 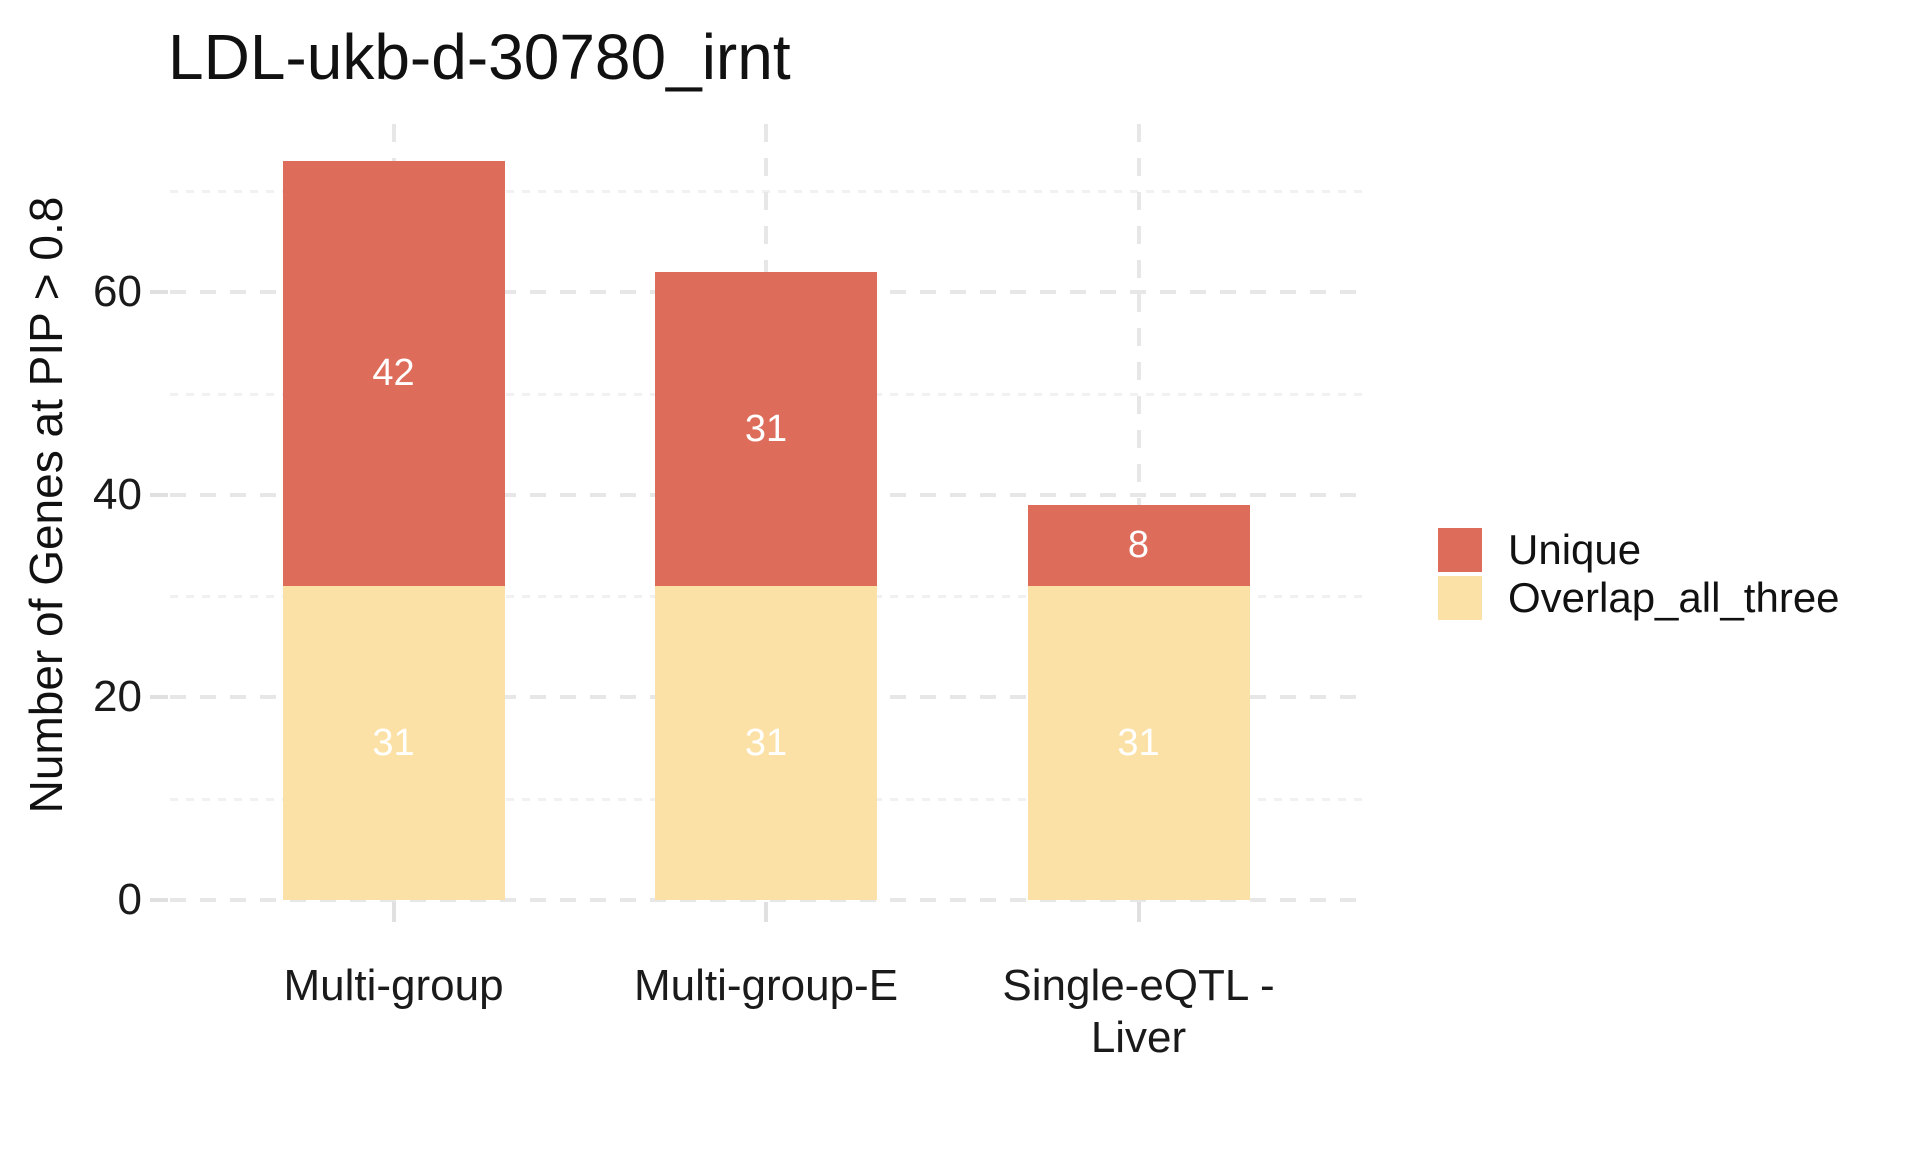 What do you see at coordinates (117, 697) in the screenshot?
I see `y-tick-label: 20` at bounding box center [117, 697].